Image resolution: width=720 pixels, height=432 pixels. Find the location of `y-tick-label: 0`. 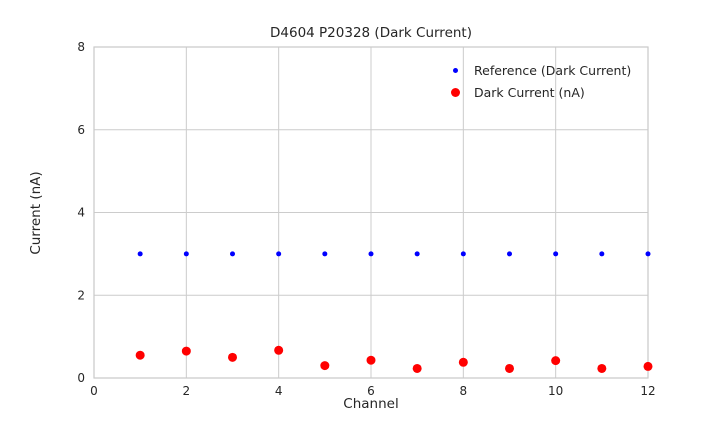

y-tick-label: 0 is located at coordinates (81, 378).